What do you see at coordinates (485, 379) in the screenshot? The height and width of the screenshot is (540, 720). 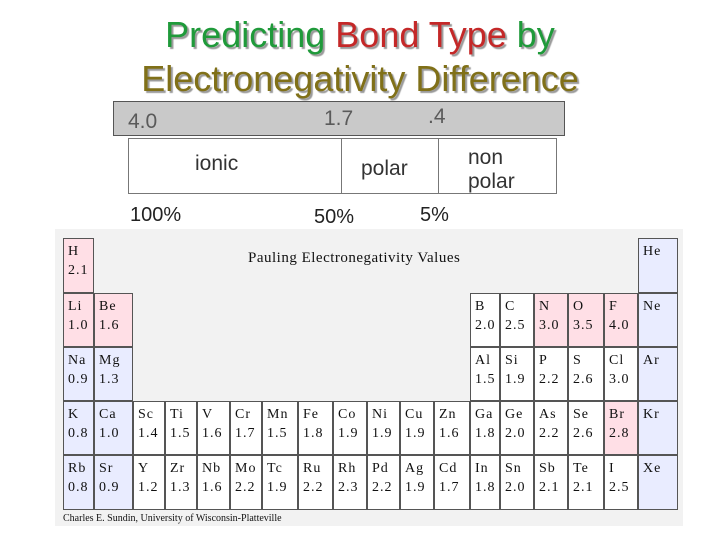 I see `element-electronegativity: 1.5` at bounding box center [485, 379].